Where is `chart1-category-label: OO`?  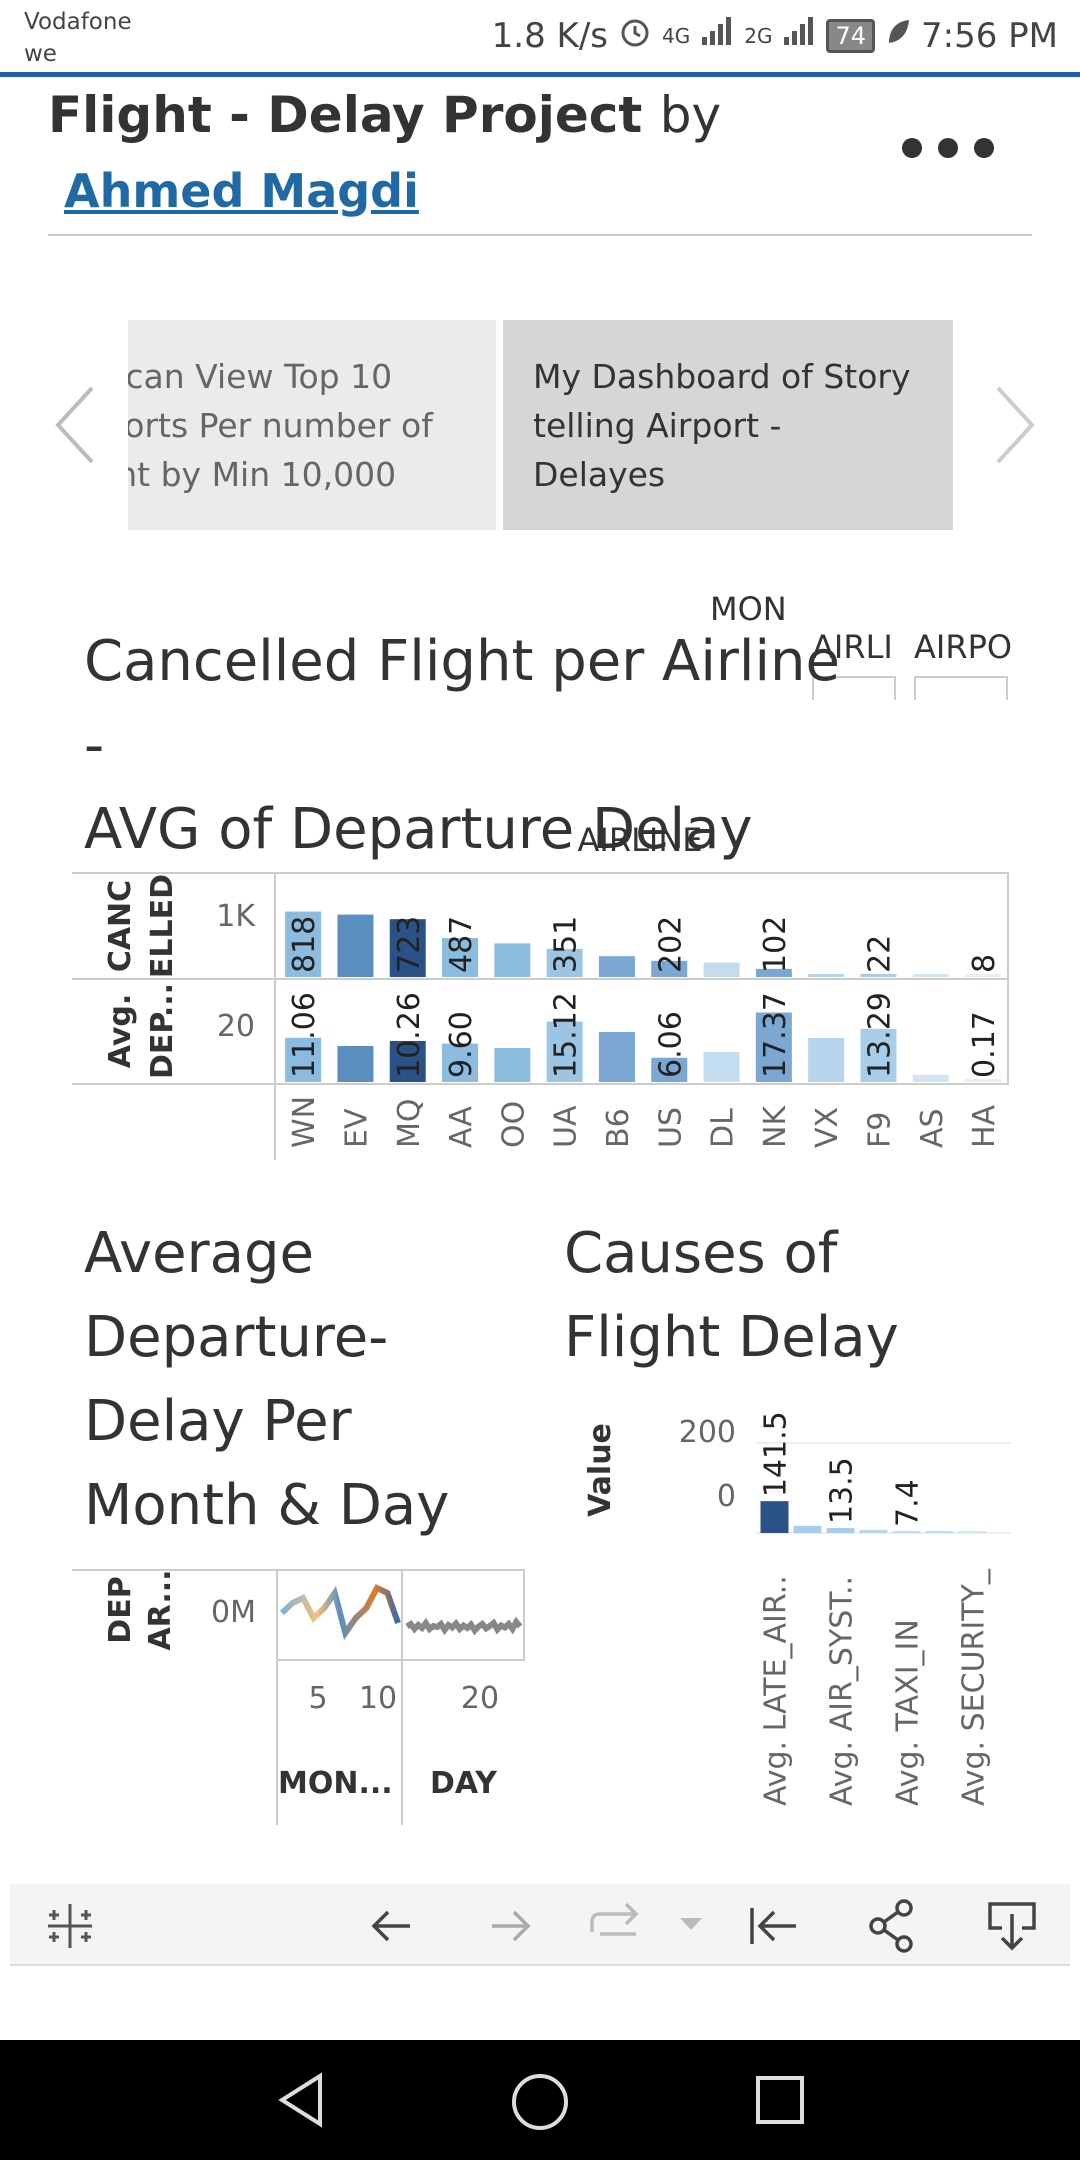 chart1-category-label: OO is located at coordinates (513, 1124).